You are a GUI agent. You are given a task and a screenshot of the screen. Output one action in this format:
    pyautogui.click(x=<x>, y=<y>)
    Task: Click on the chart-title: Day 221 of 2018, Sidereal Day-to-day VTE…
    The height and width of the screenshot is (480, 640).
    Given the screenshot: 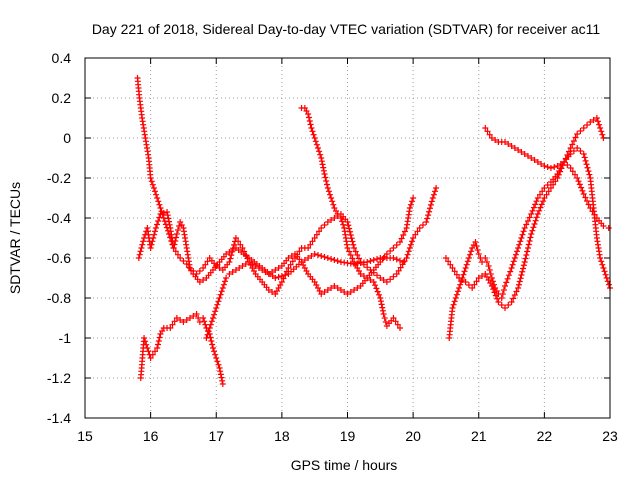 What is the action you would take?
    pyautogui.click(x=346, y=29)
    